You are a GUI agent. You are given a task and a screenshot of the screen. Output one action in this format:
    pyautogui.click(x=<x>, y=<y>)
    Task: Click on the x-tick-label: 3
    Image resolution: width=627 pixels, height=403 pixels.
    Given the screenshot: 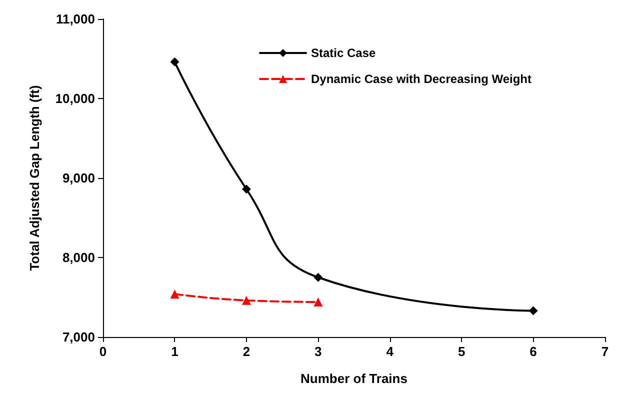 What is the action you would take?
    pyautogui.click(x=318, y=351)
    